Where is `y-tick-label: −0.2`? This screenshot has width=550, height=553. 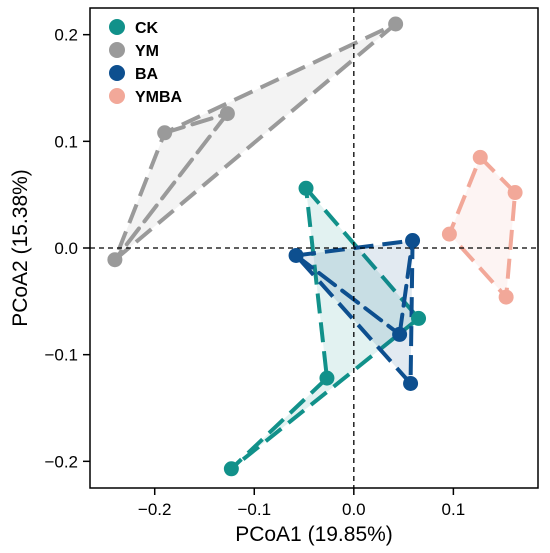 y-tick-label: −0.2 is located at coordinates (61, 461).